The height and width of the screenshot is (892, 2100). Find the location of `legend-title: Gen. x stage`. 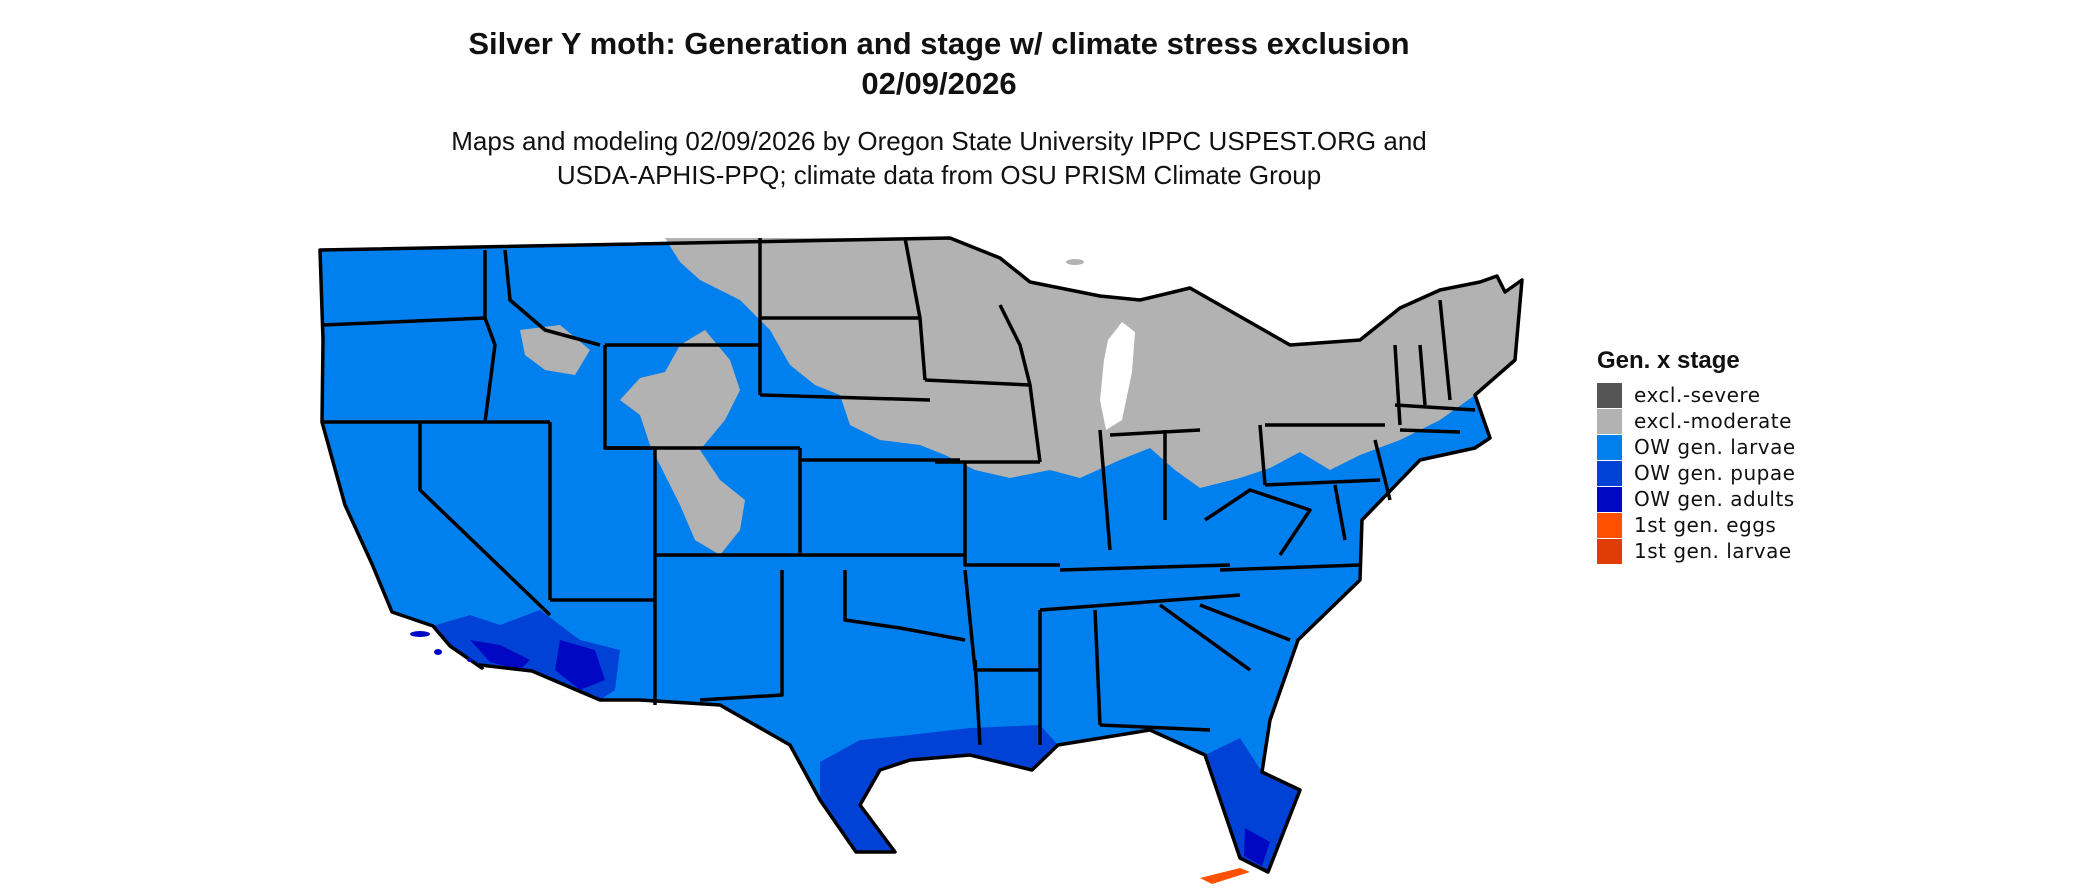

legend-title: Gen. x stage is located at coordinates (1668, 360).